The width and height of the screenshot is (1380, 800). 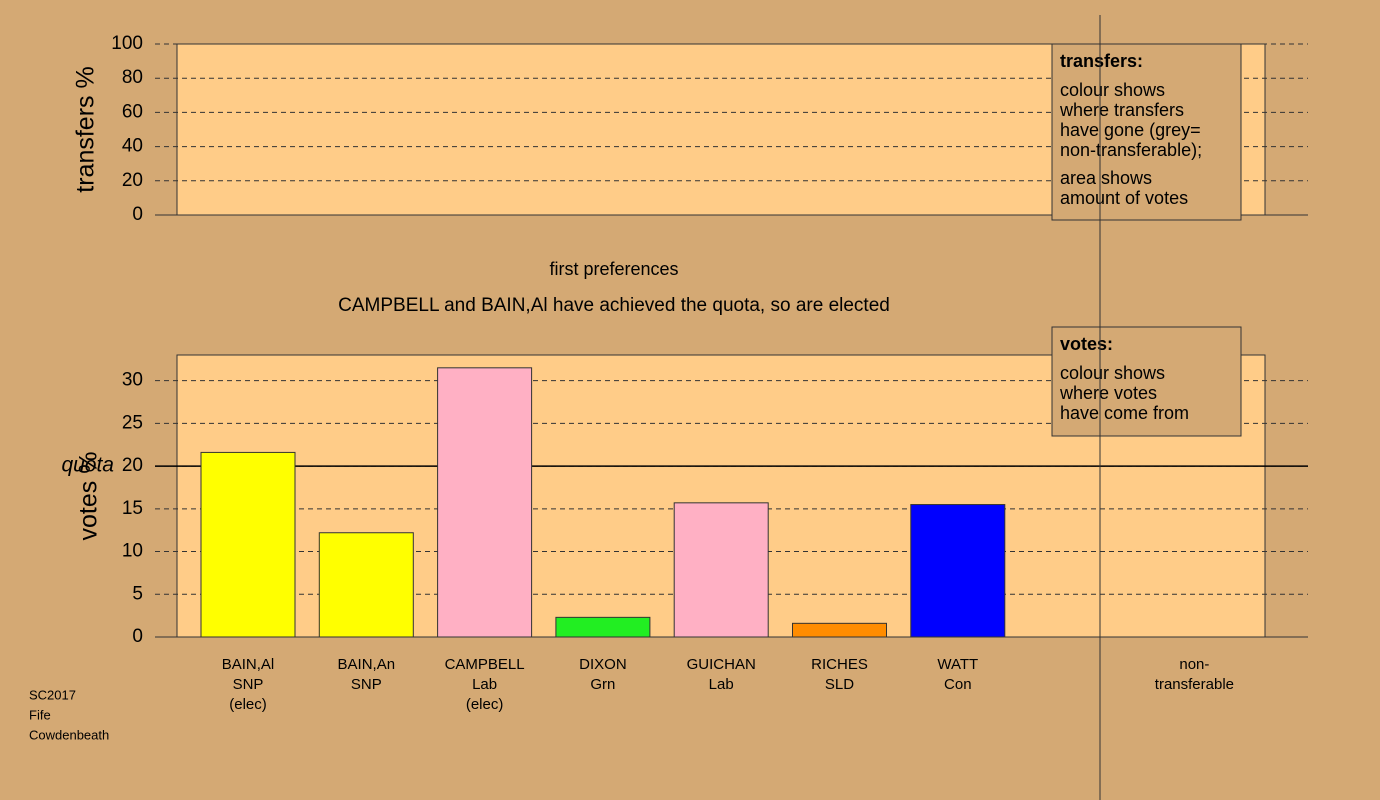 I want to click on footer: SC2017, so click(x=52, y=694).